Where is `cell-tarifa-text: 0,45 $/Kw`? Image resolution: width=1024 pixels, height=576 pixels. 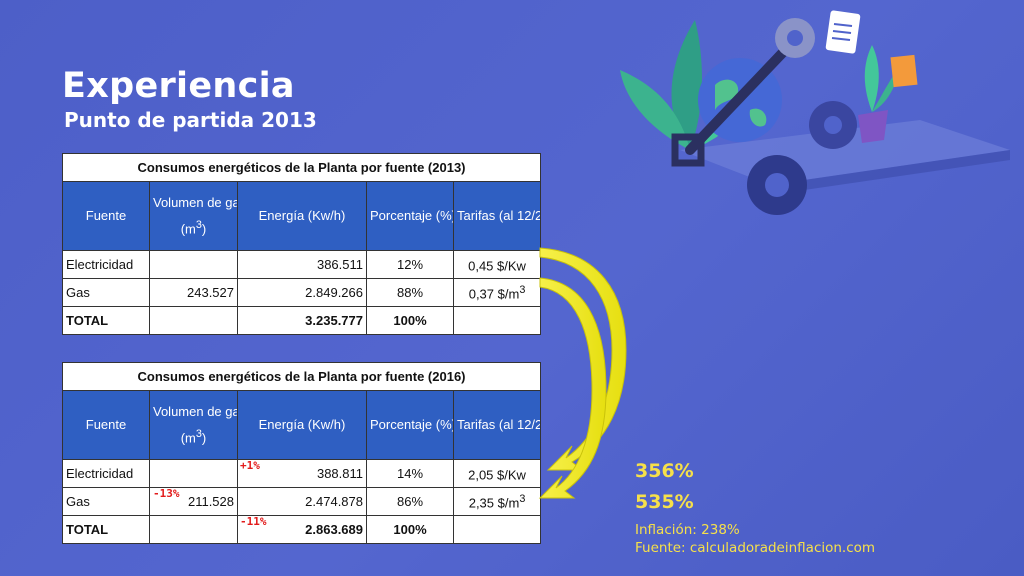
cell-tarifa-text: 0,45 $/Kw is located at coordinates (497, 266).